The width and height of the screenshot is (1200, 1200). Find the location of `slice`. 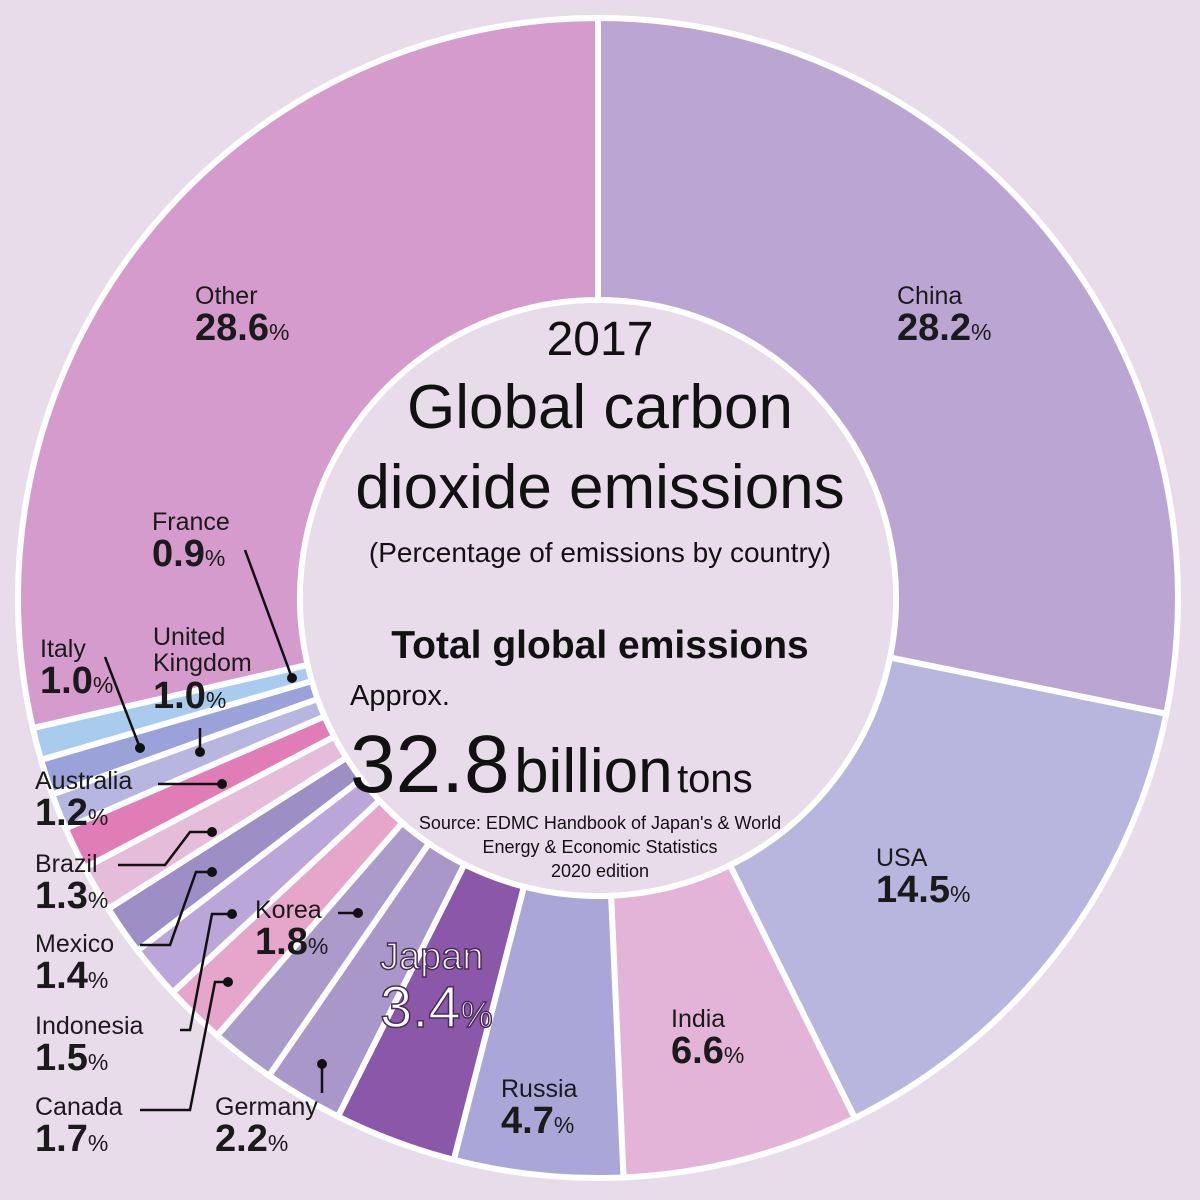

slice is located at coordinates (947, 888).